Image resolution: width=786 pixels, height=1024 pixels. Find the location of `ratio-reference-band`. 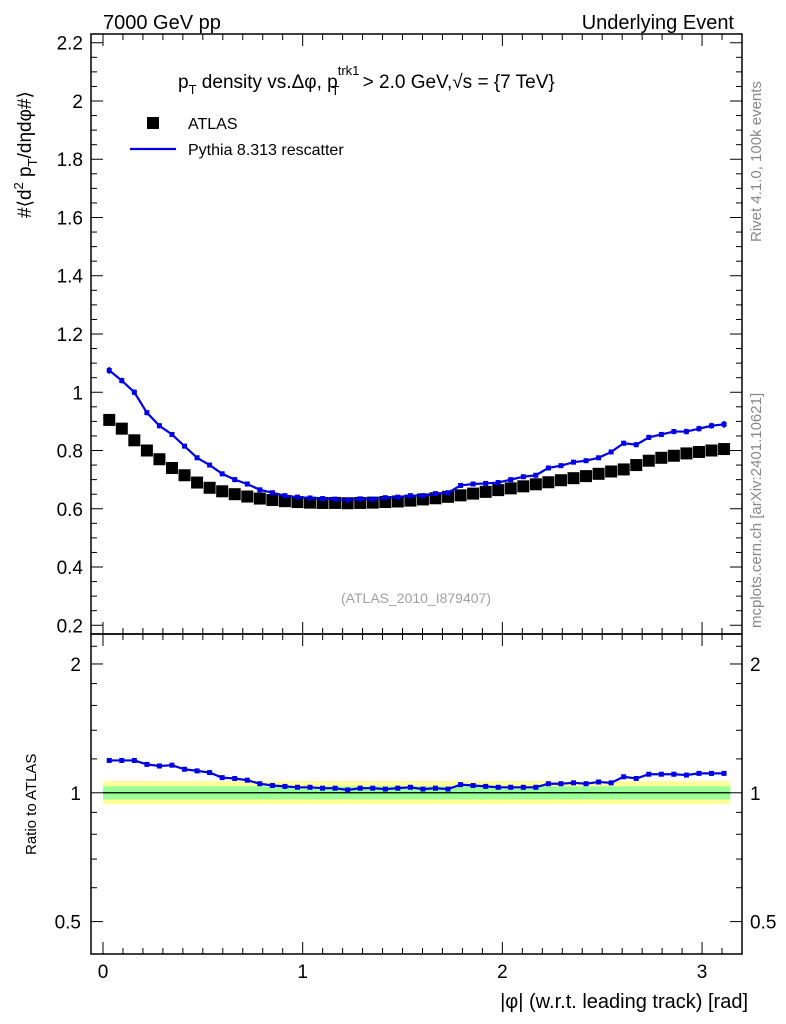

ratio-reference-band is located at coordinates (416, 793).